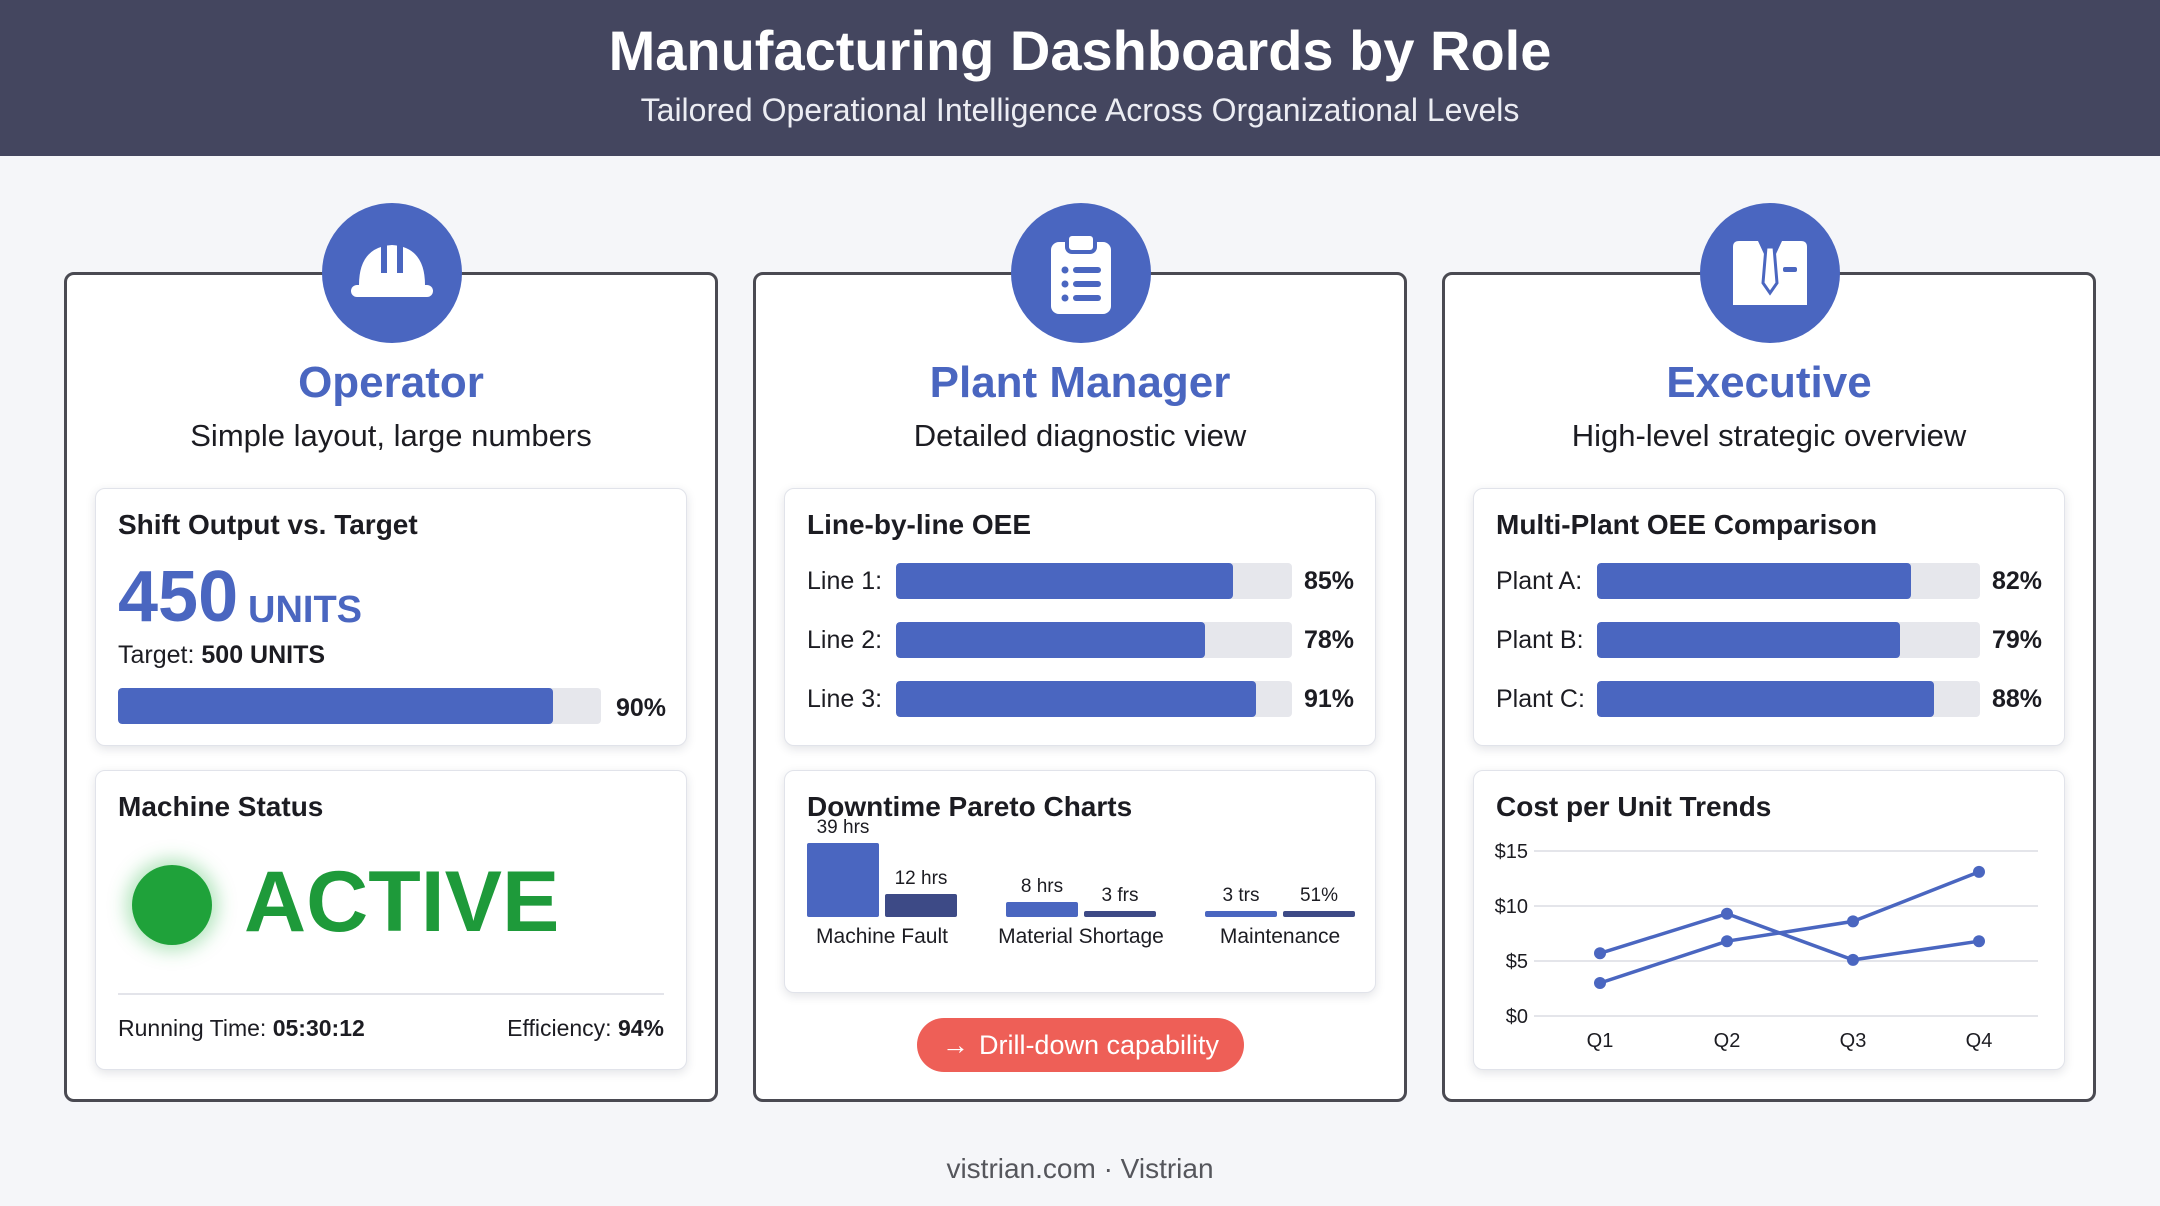  I want to click on y-tick-label: $10, so click(1511, 907).